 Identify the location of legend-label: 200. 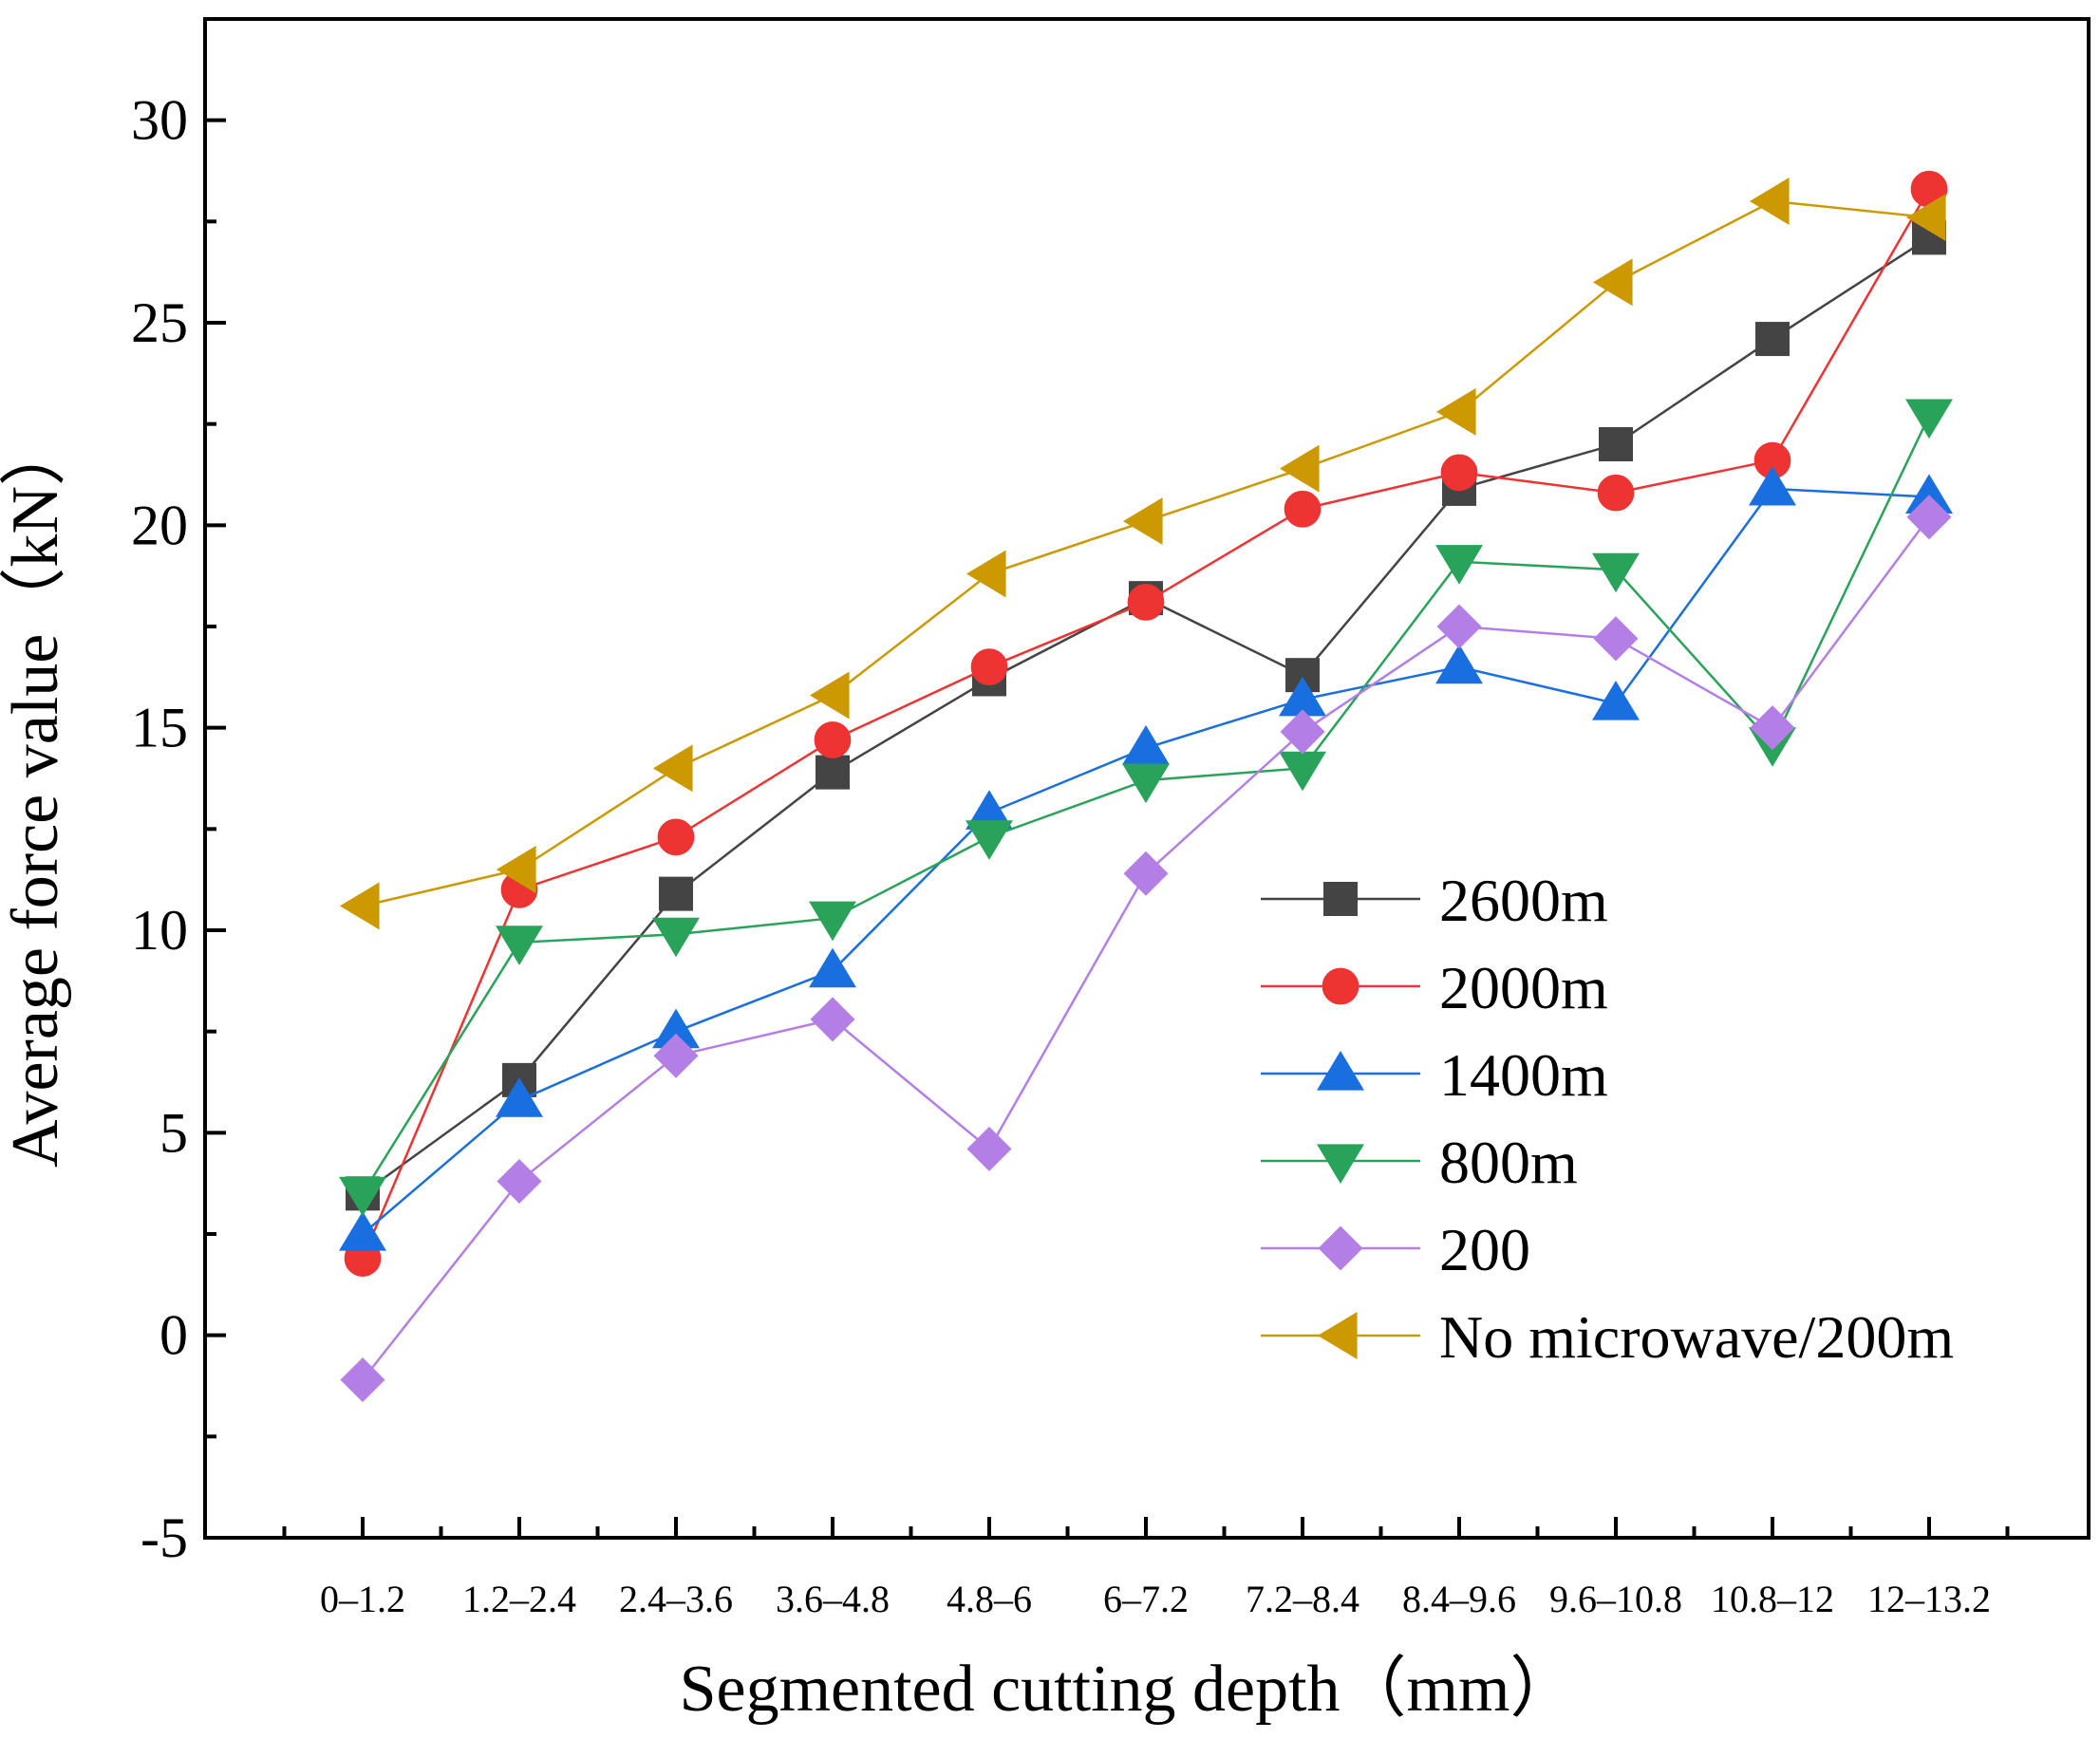
(1484, 1249).